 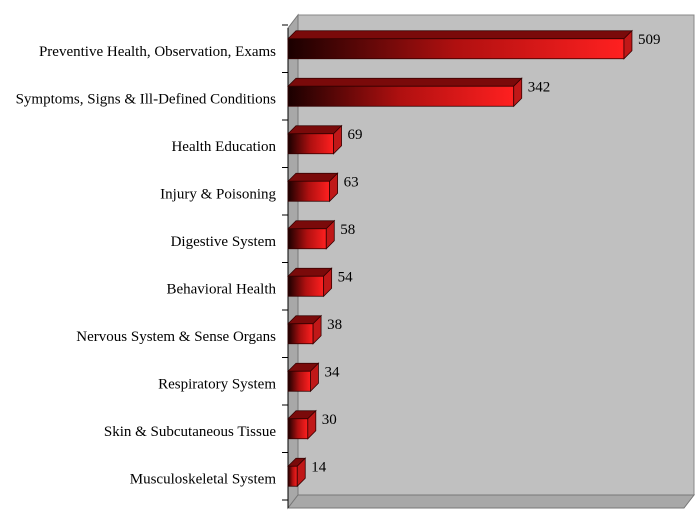 I want to click on value-label: 509, so click(x=649, y=40).